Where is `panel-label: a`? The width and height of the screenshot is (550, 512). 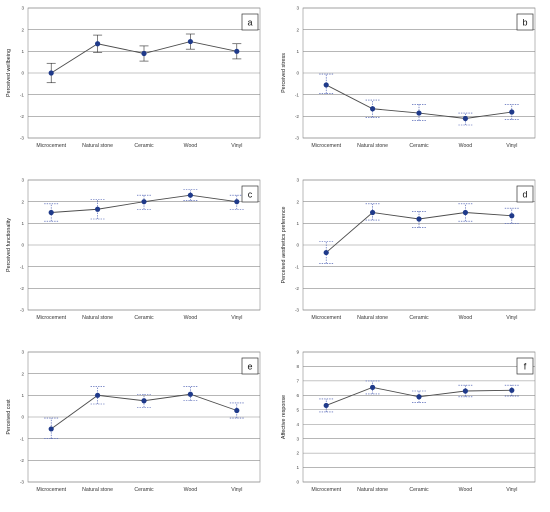
panel-label: a is located at coordinates (249, 23).